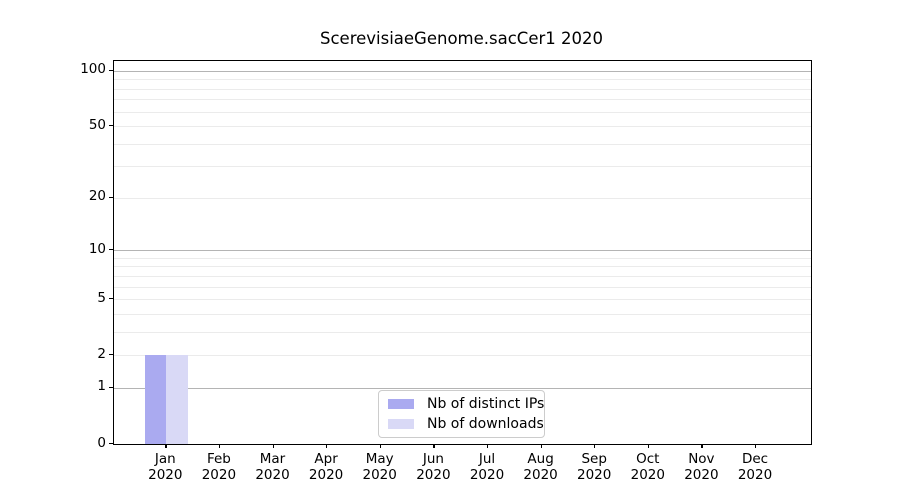  Describe the element at coordinates (97, 248) in the screenshot. I see `y-tick-label: 10` at that location.